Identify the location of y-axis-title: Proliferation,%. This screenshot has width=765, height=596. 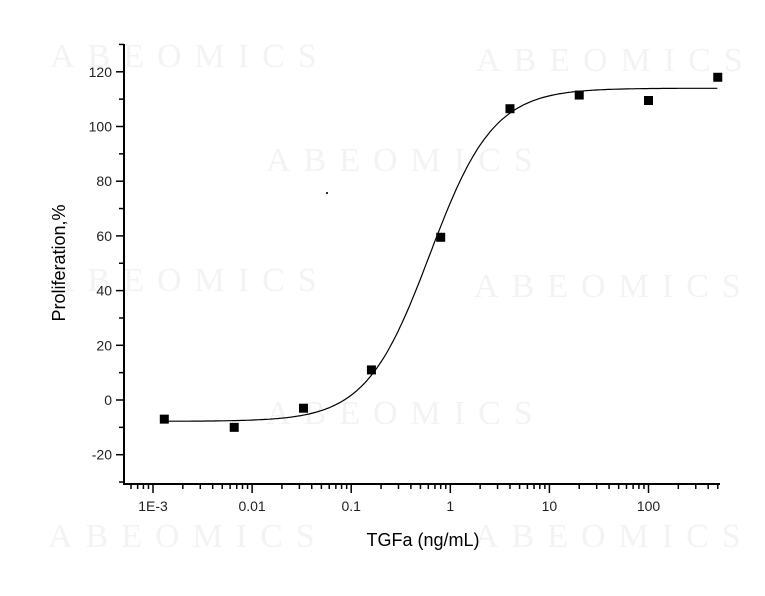
(59, 262).